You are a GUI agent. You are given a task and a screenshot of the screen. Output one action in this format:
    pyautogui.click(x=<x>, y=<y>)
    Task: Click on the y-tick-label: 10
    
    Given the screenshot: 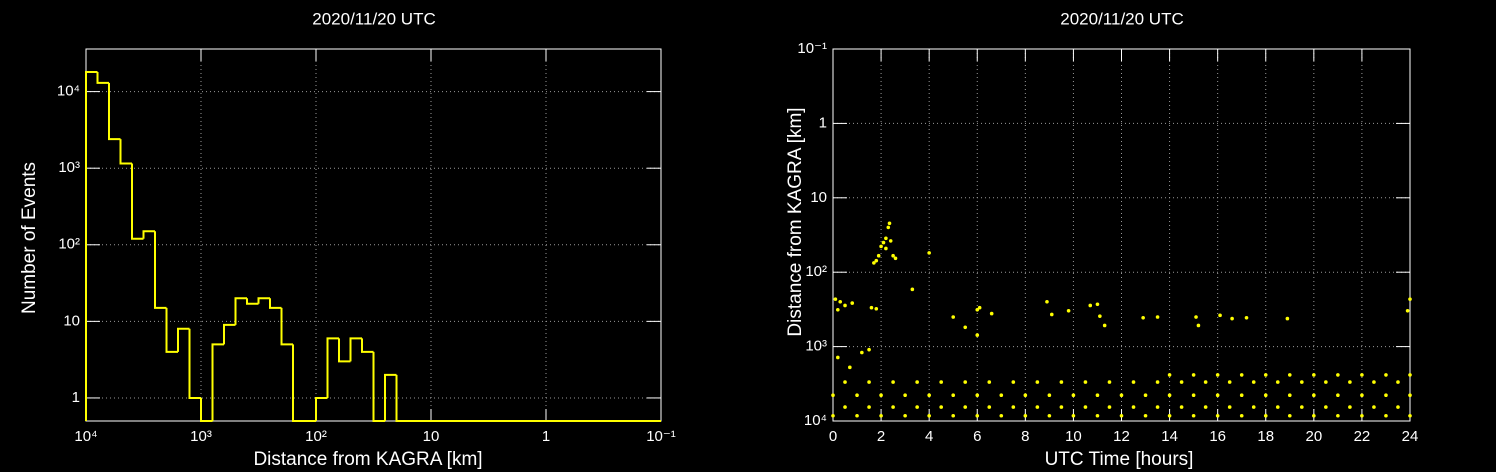 What is the action you would take?
    pyautogui.click(x=71, y=320)
    